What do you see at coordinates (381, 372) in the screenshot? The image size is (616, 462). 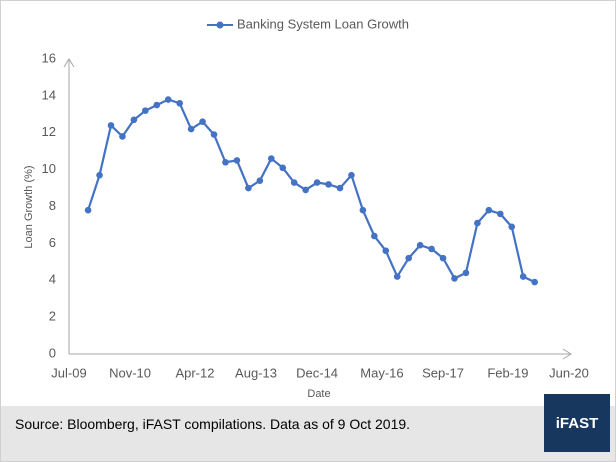 I see `x-tick-label: May-16` at bounding box center [381, 372].